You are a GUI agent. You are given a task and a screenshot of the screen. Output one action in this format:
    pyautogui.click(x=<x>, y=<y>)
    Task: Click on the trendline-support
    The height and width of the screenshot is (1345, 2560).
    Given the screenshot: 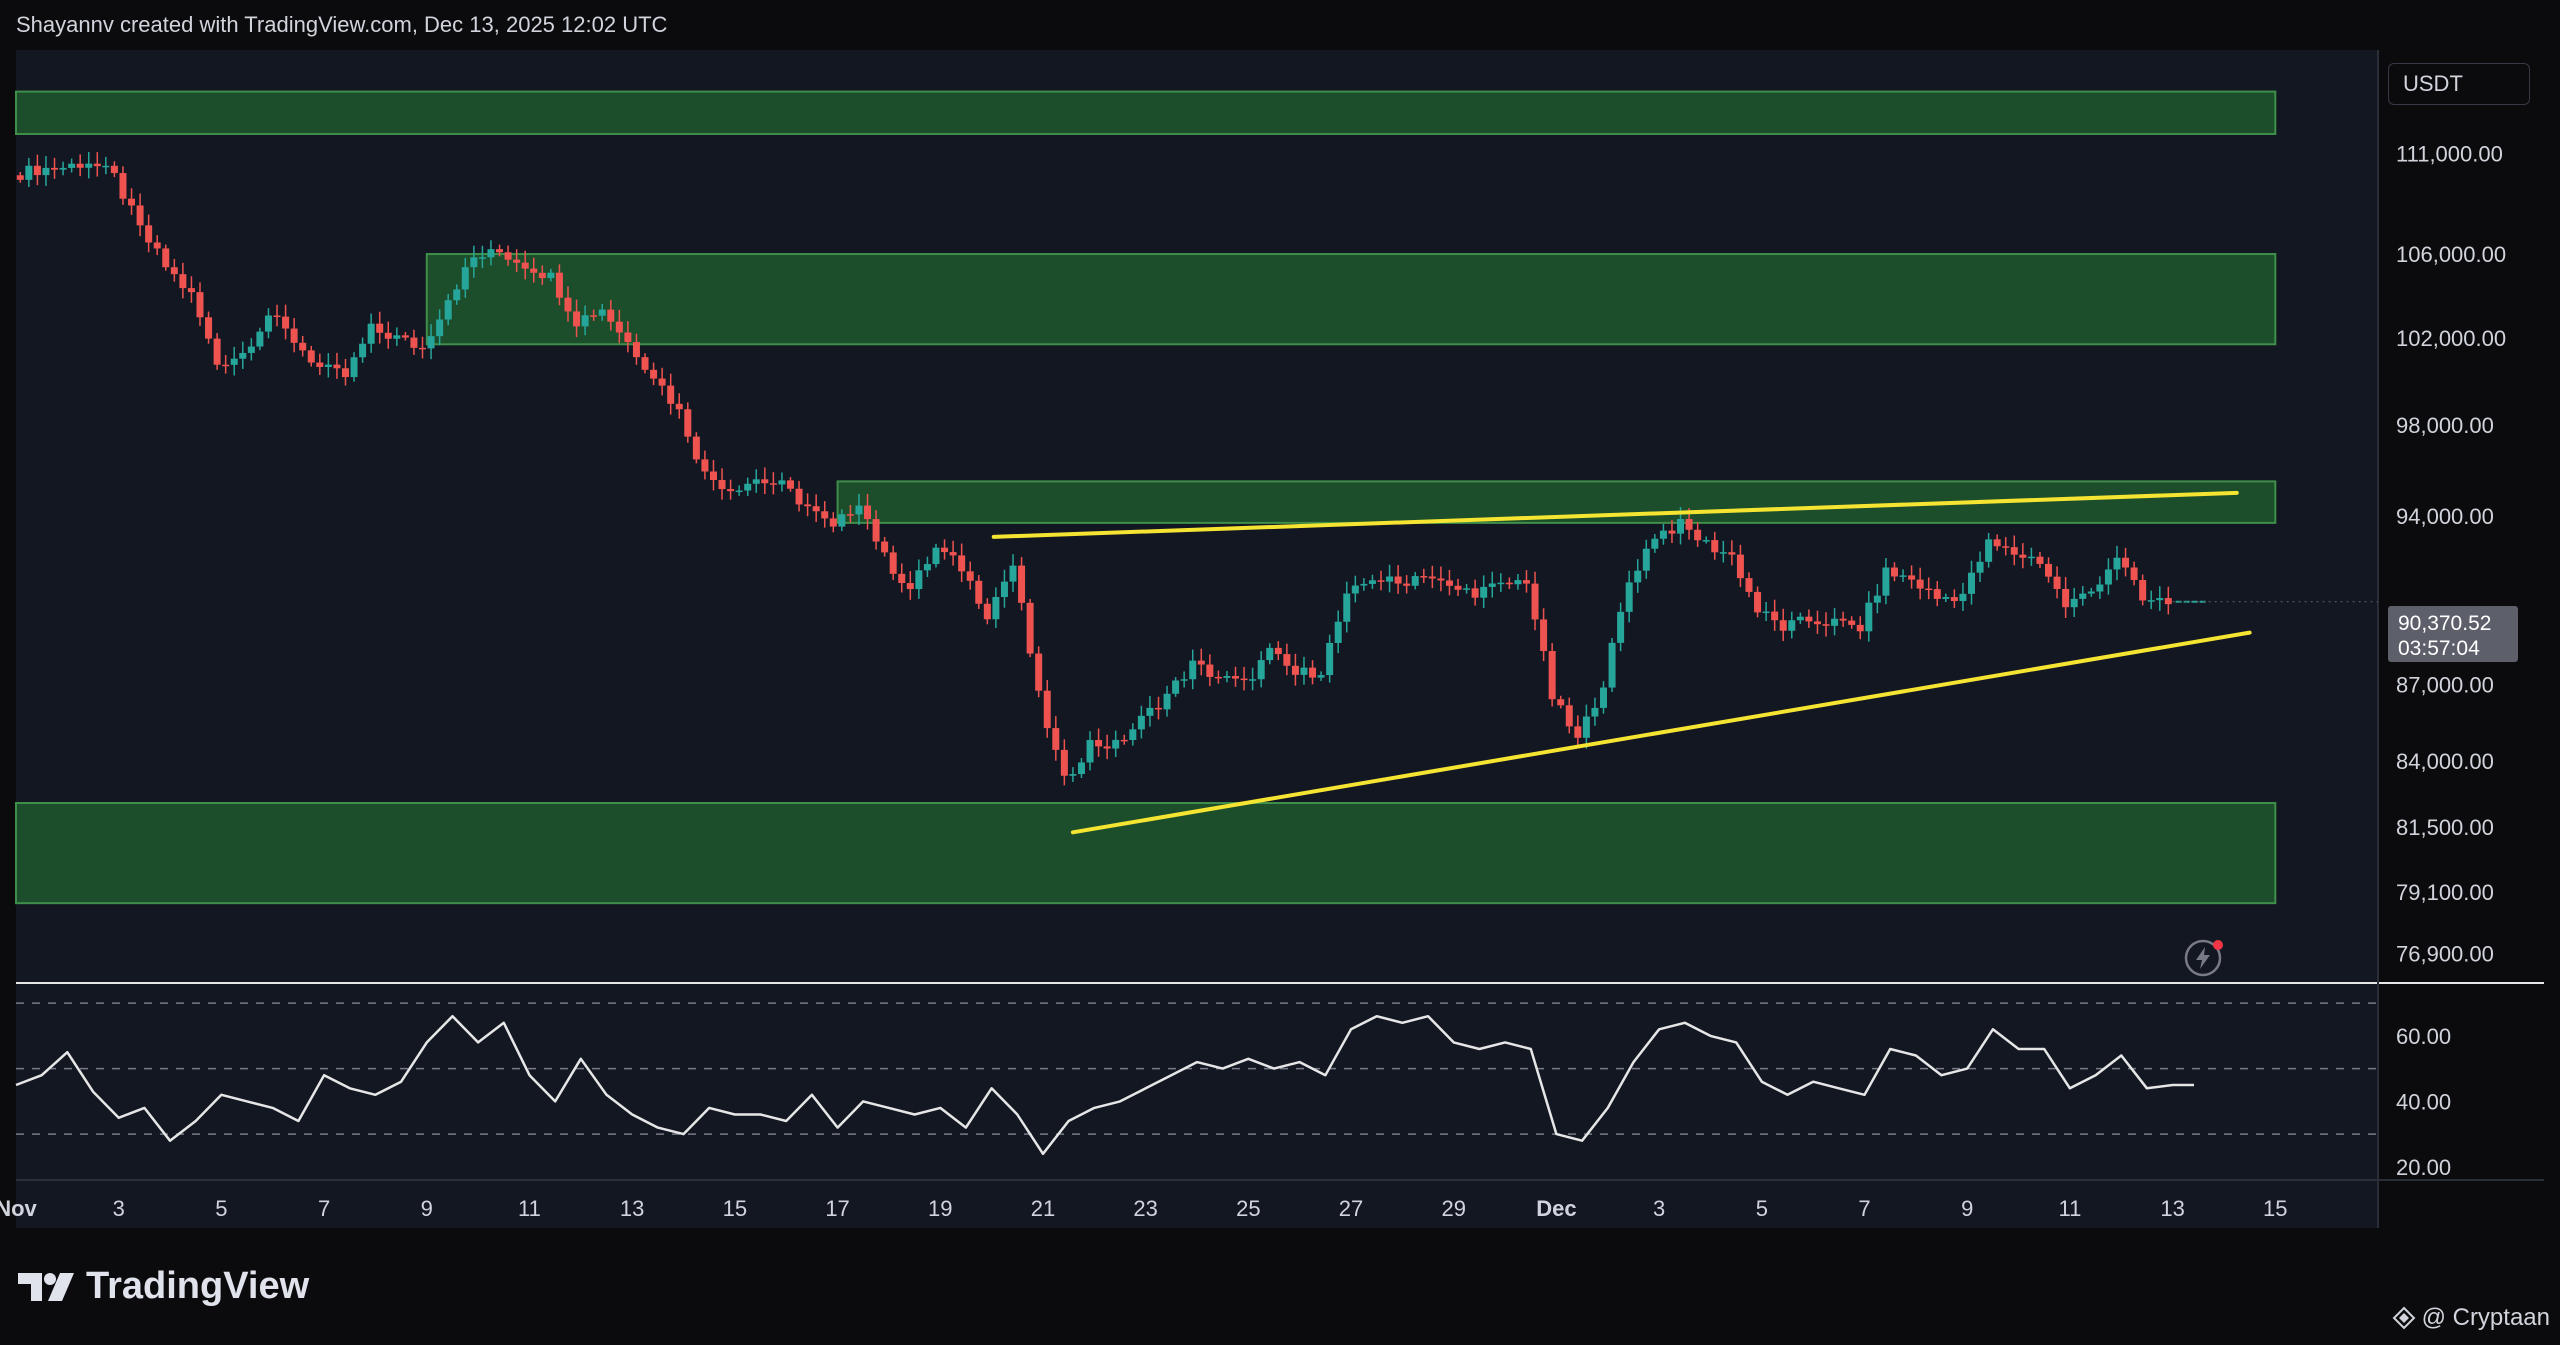 What is the action you would take?
    pyautogui.click(x=1661, y=732)
    